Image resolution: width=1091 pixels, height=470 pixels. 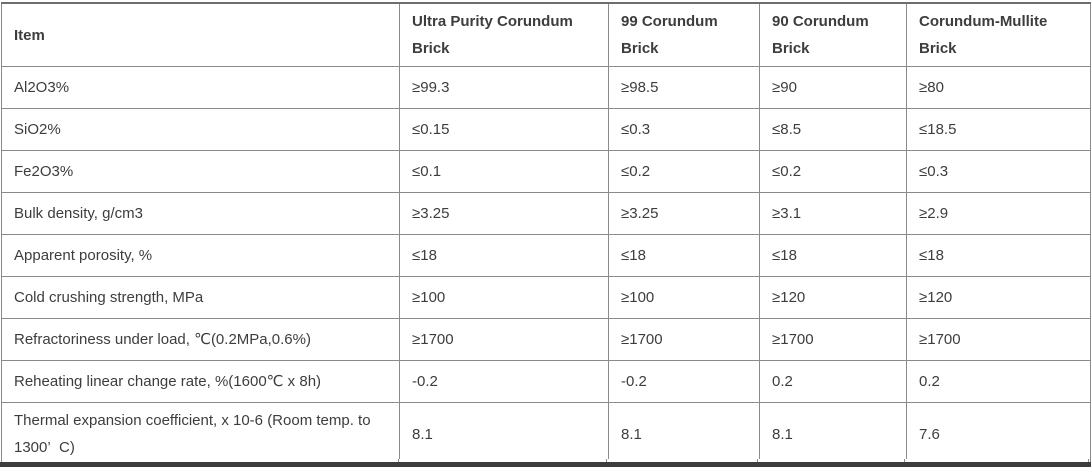 What do you see at coordinates (504, 34) in the screenshot?
I see `header-cell-ultra-purity-corundum-brick: Ultra Purity Corundum Brick` at bounding box center [504, 34].